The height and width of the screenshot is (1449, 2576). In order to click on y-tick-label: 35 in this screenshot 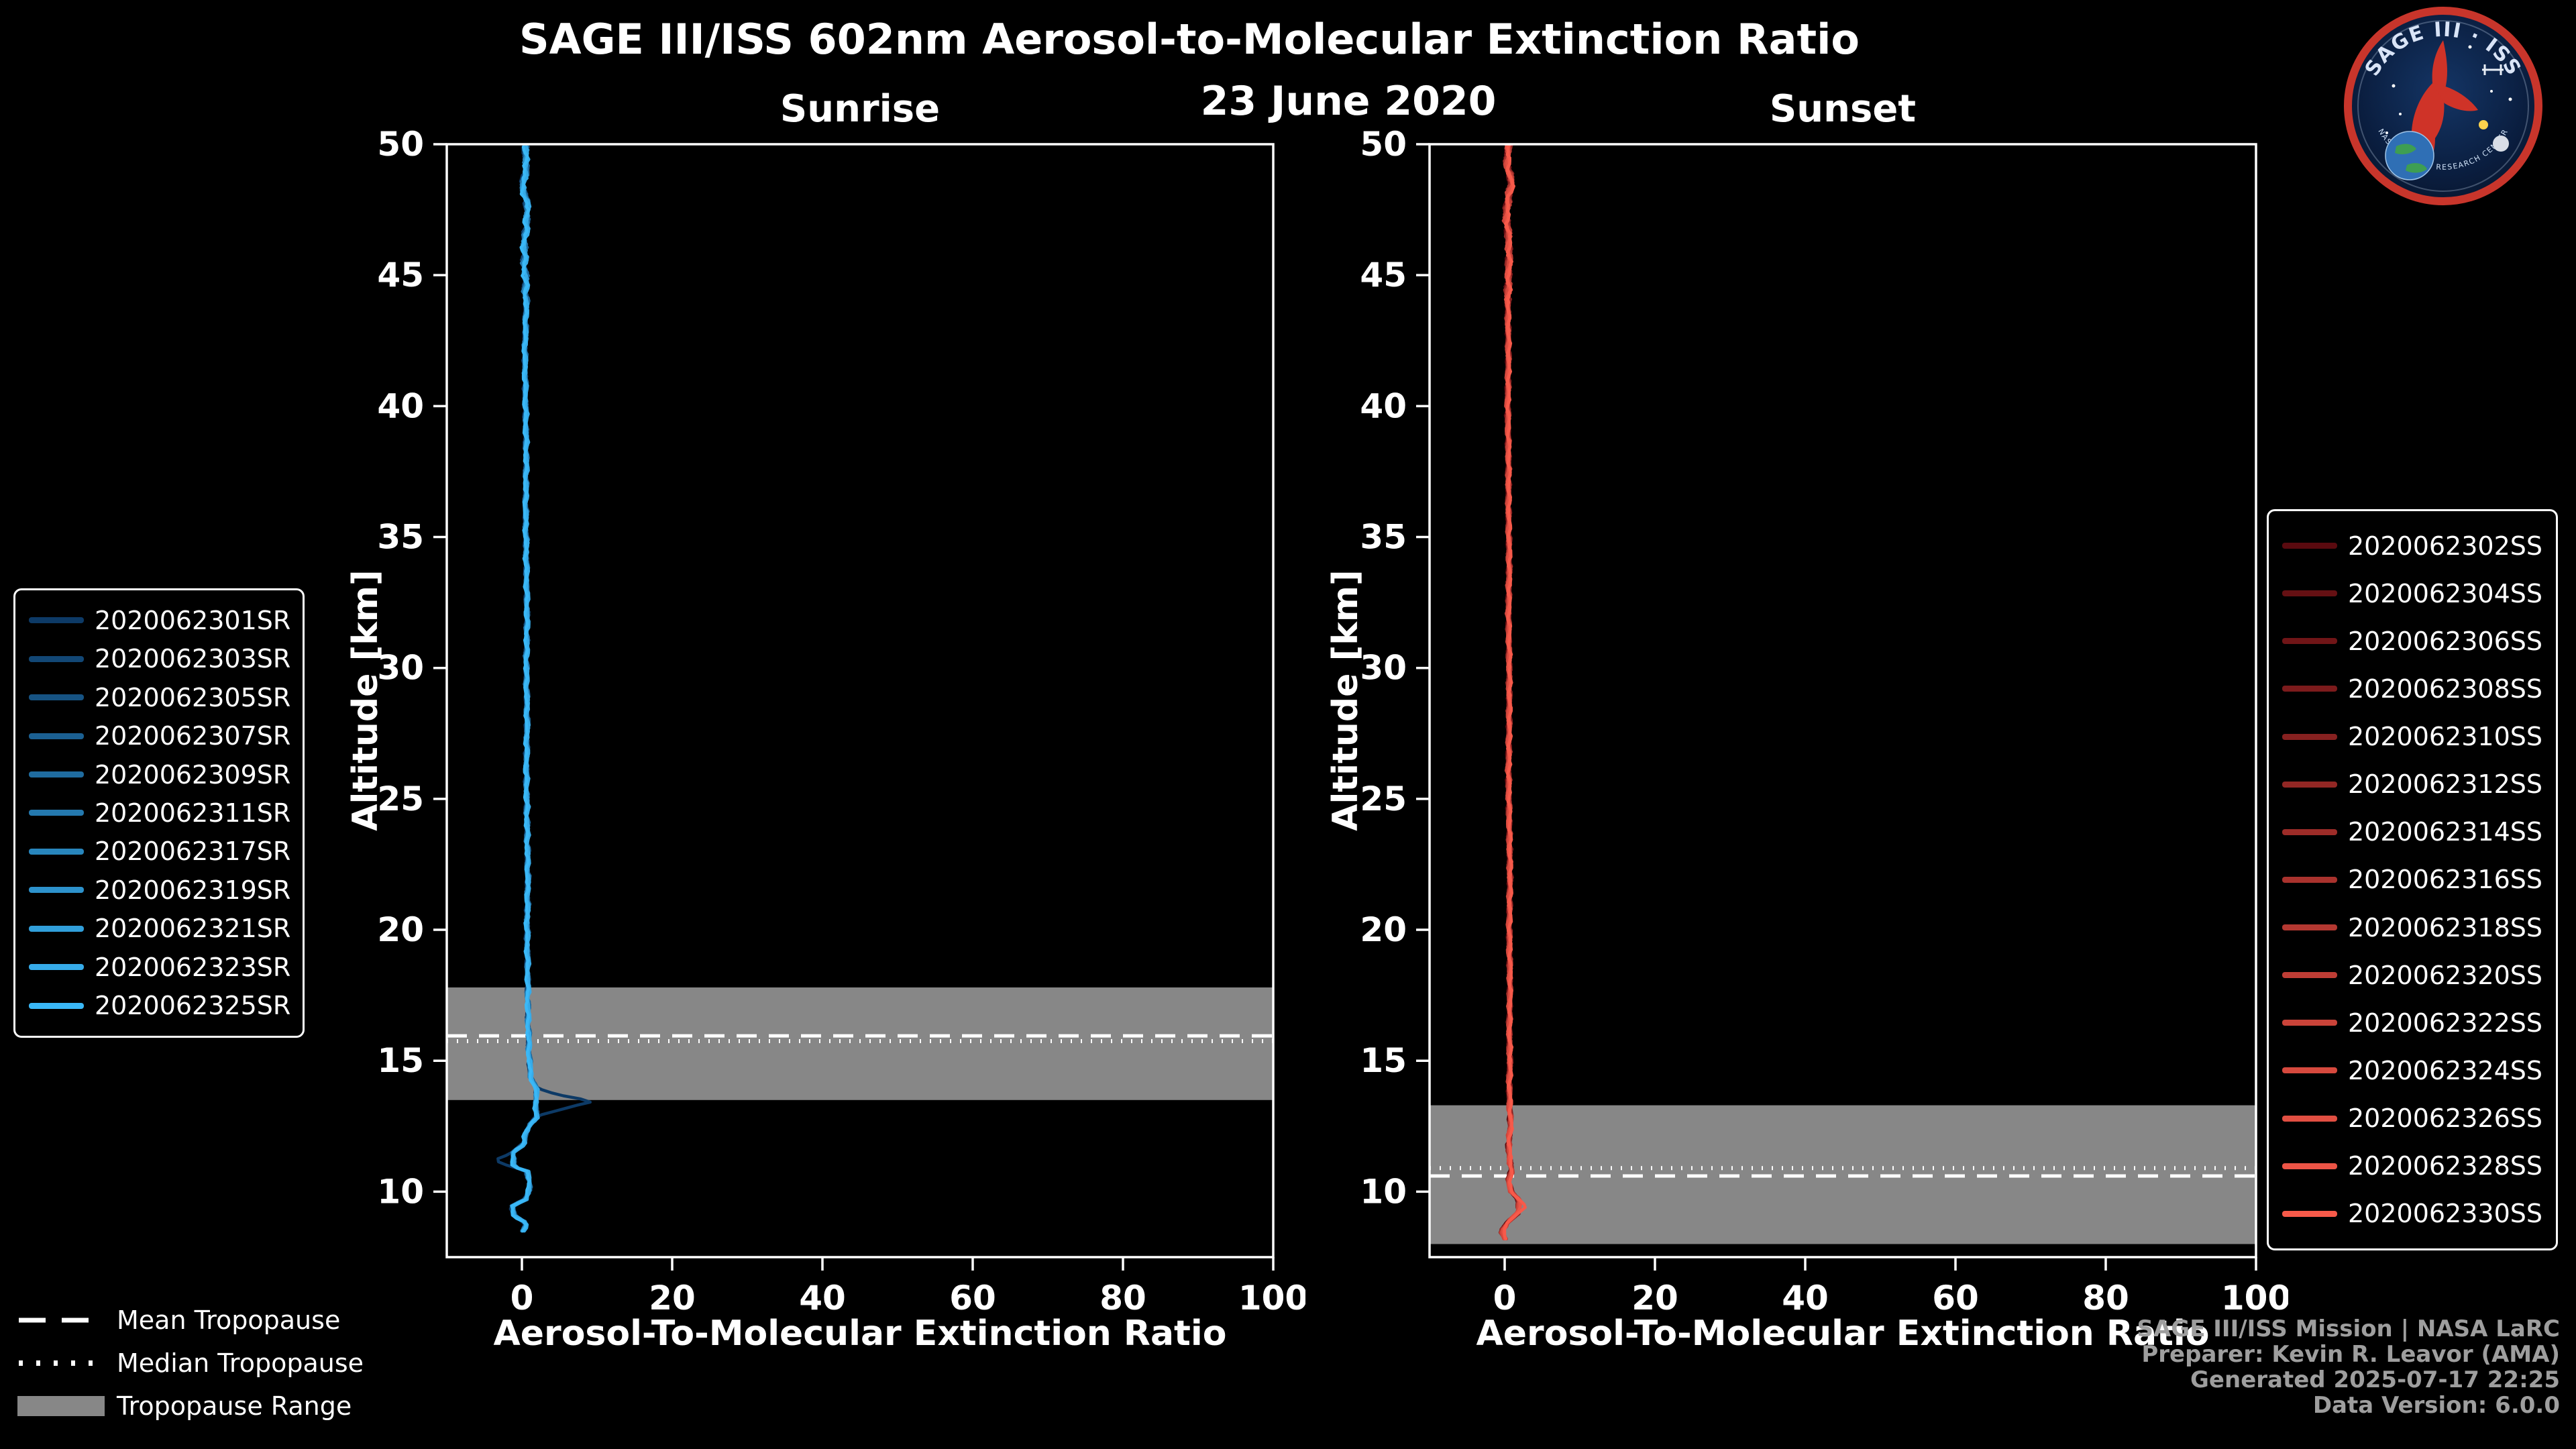, I will do `click(400, 537)`.